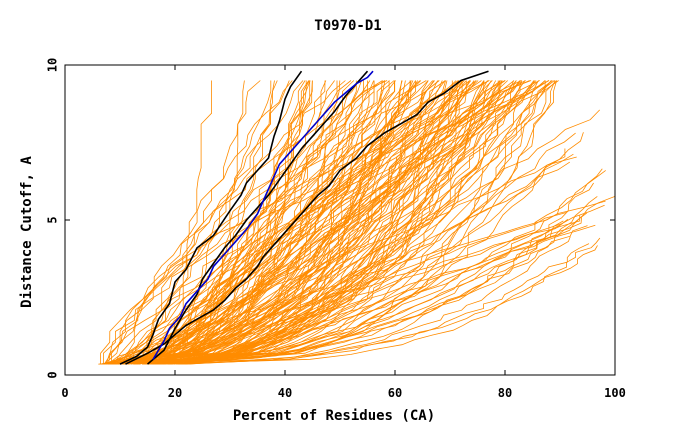 This screenshot has height=440, width=680. Describe the element at coordinates (175, 393) in the screenshot. I see `x-tick-label: 20` at that location.